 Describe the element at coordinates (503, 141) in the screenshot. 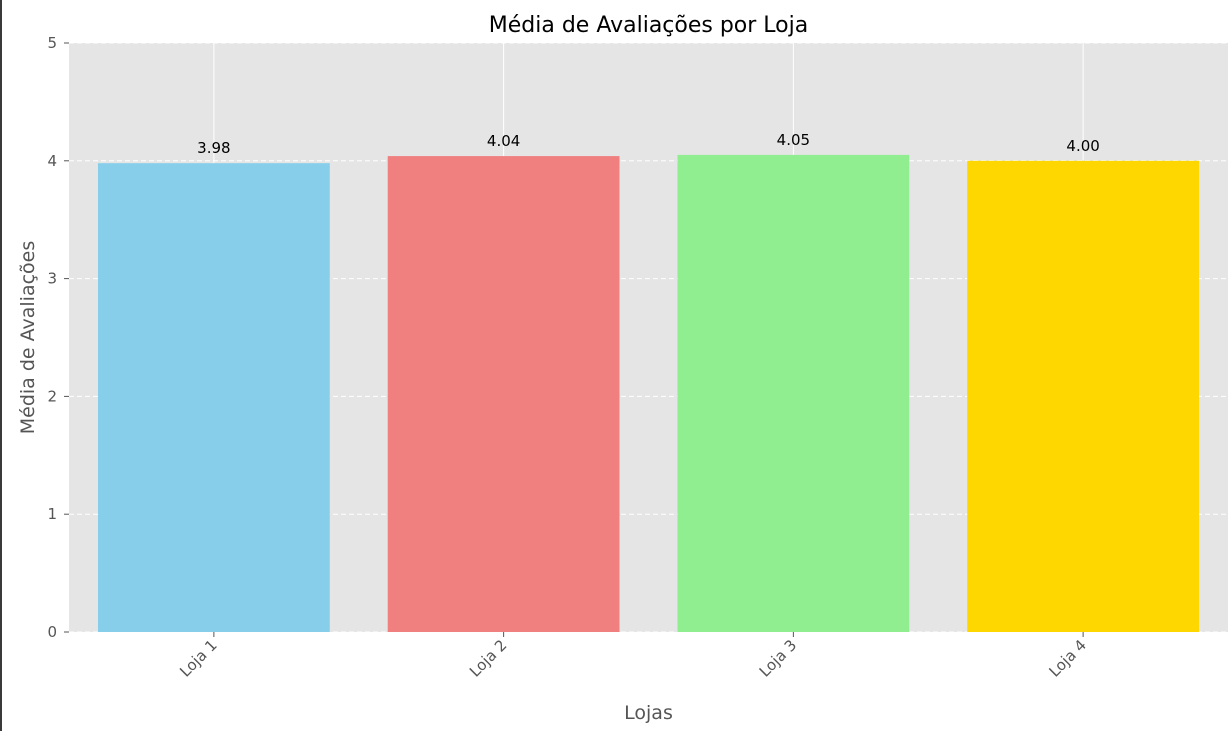

I see `value-label-2: 4.04` at that location.